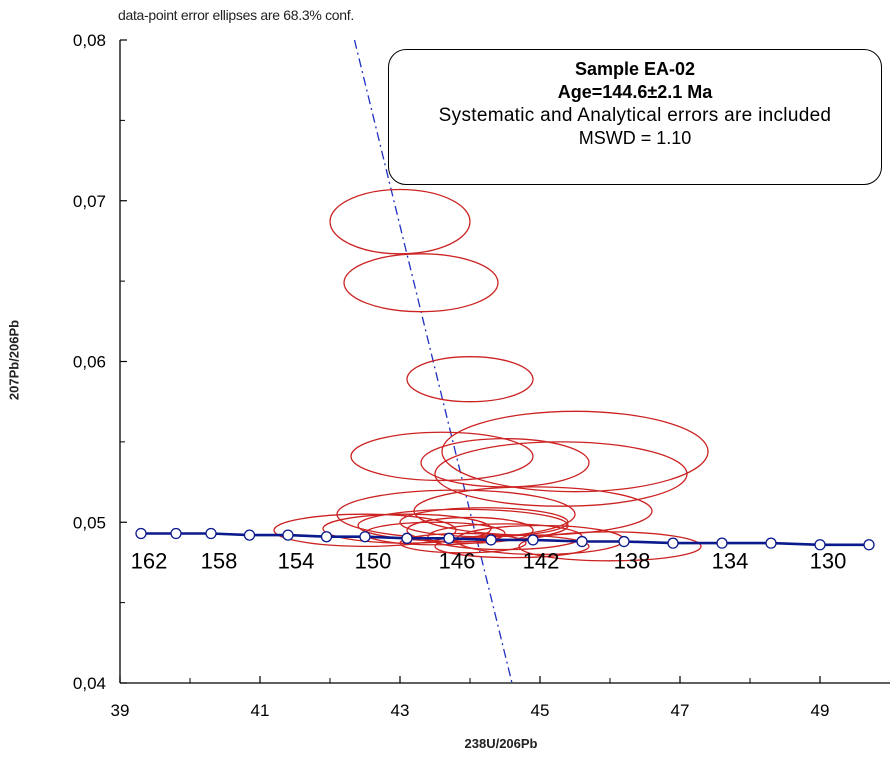  I want to click on x-tick-label: 47, so click(680, 710).